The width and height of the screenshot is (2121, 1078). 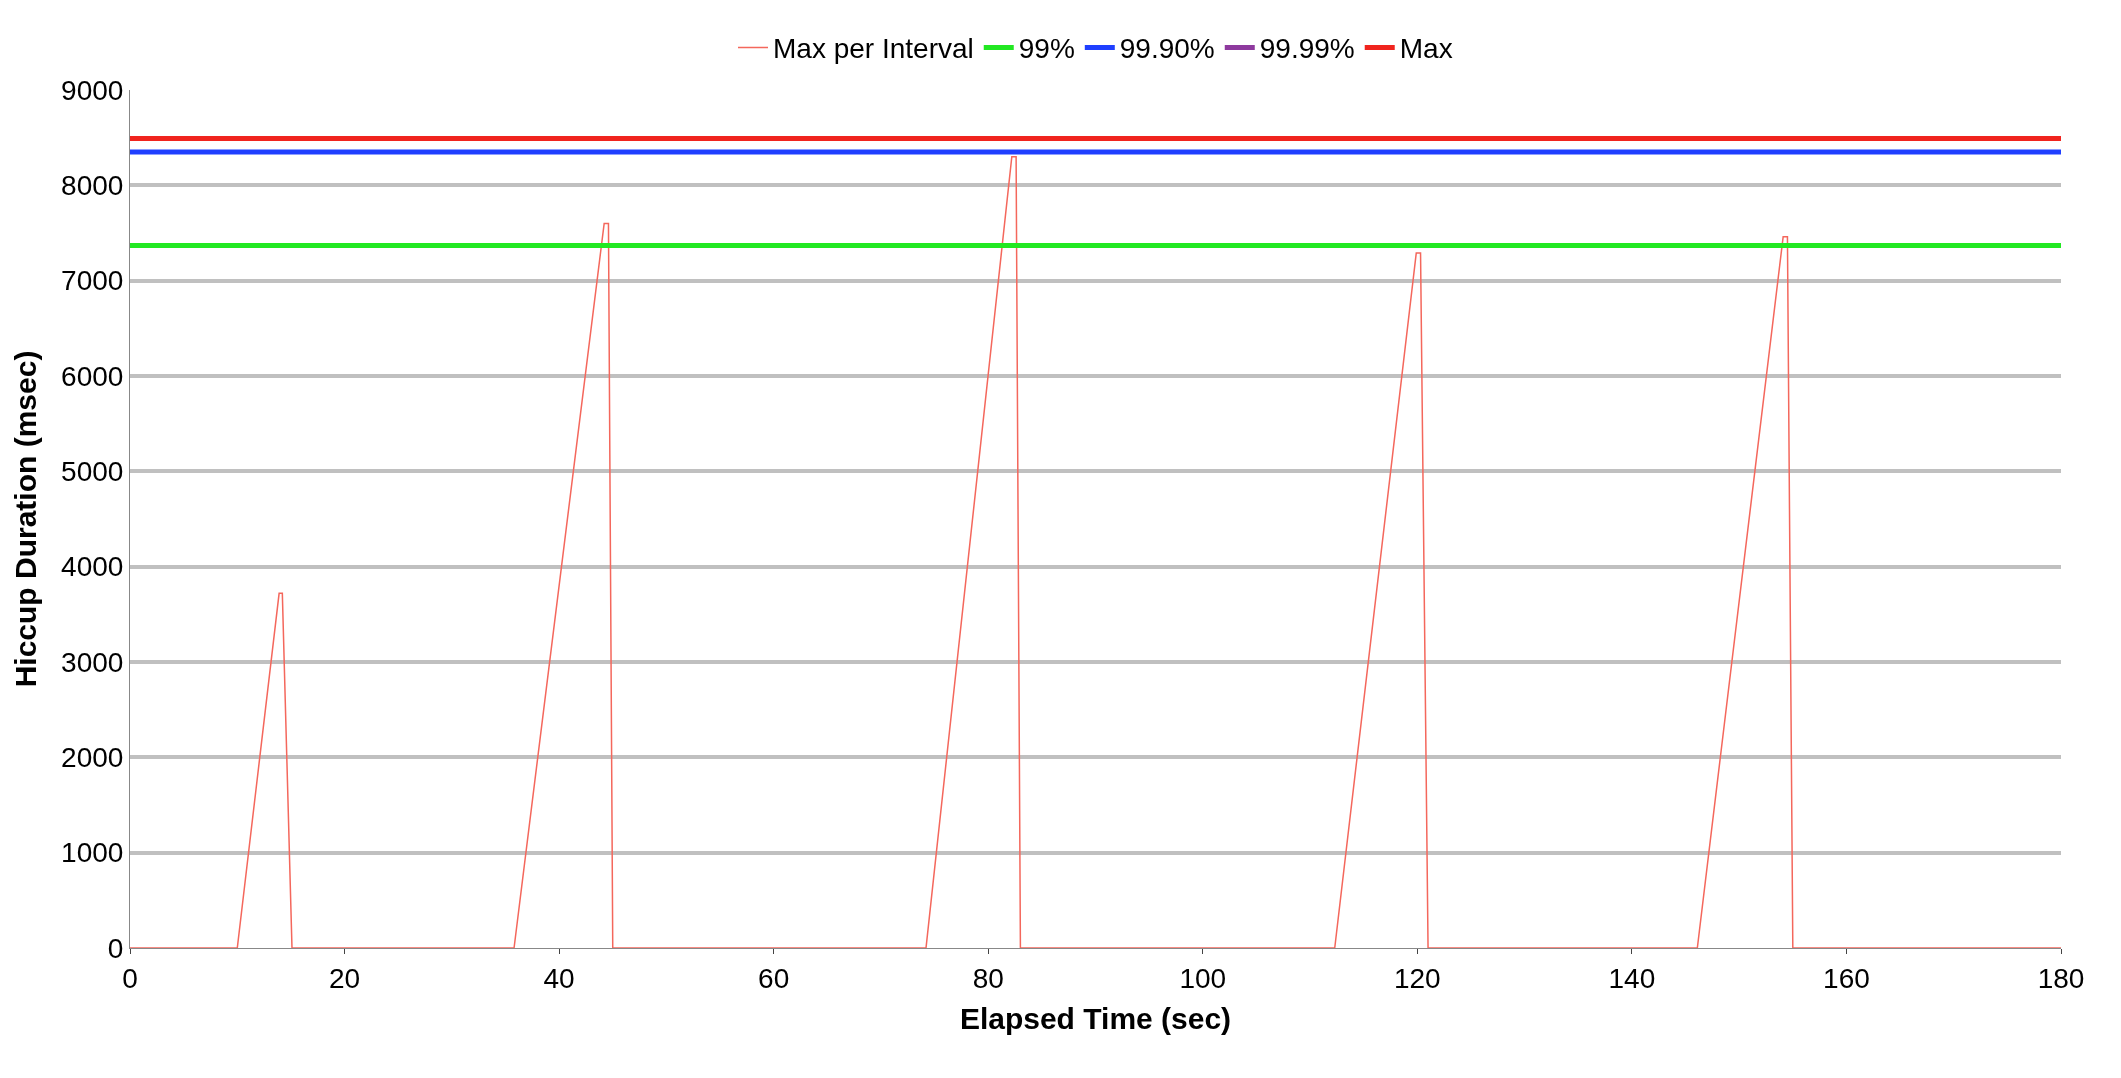 What do you see at coordinates (559, 978) in the screenshot?
I see `x-tick-label: 40` at bounding box center [559, 978].